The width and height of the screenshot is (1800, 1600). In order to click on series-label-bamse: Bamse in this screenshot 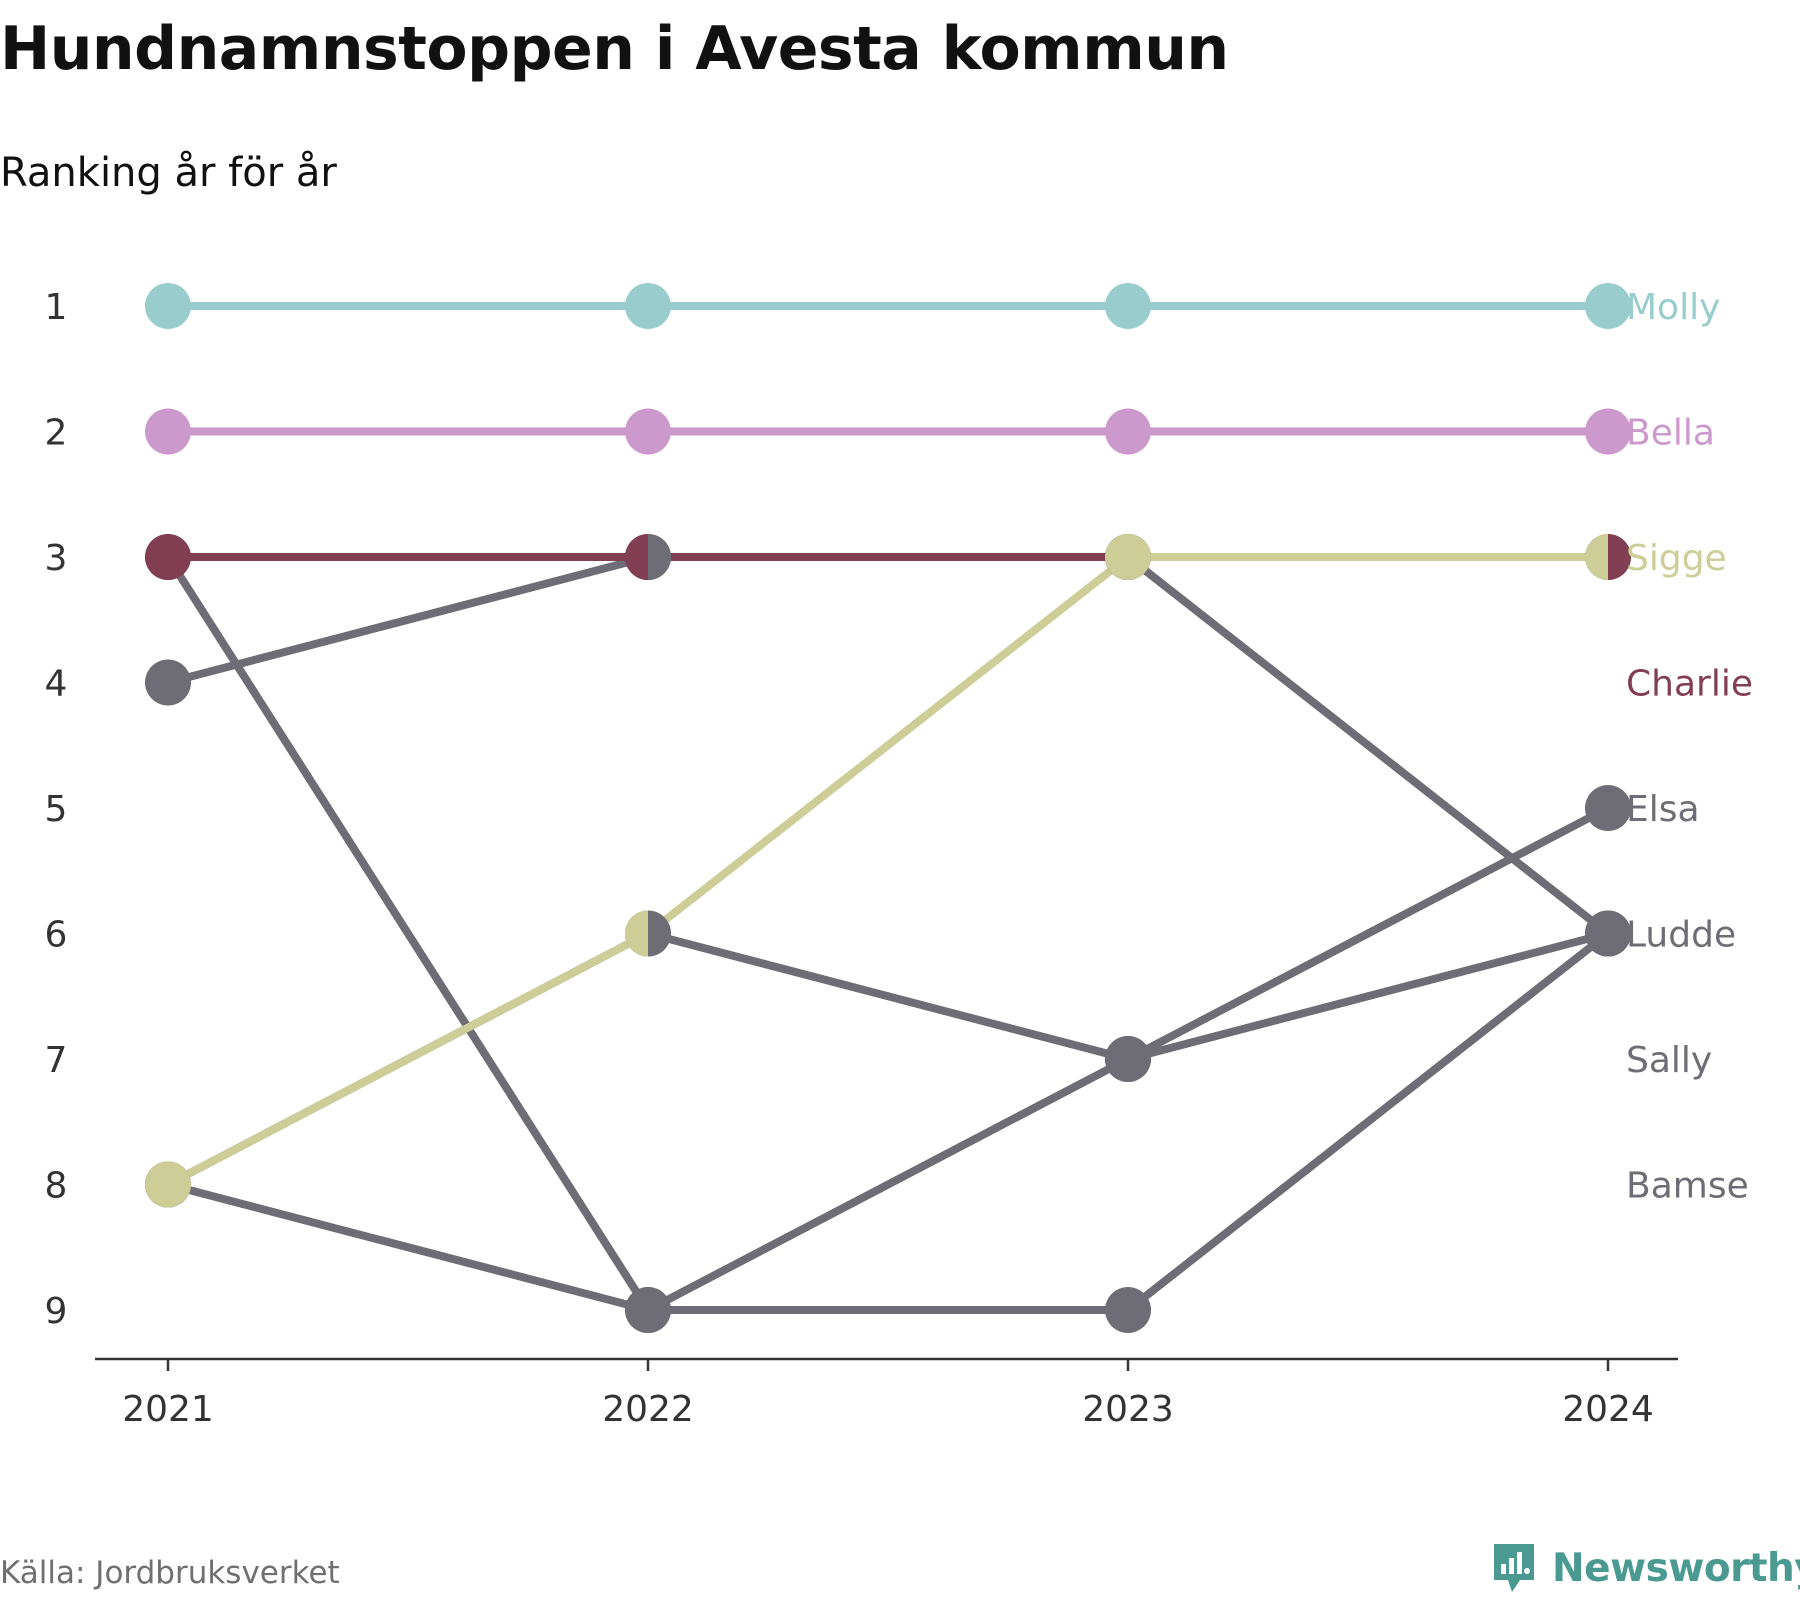, I will do `click(1687, 1186)`.